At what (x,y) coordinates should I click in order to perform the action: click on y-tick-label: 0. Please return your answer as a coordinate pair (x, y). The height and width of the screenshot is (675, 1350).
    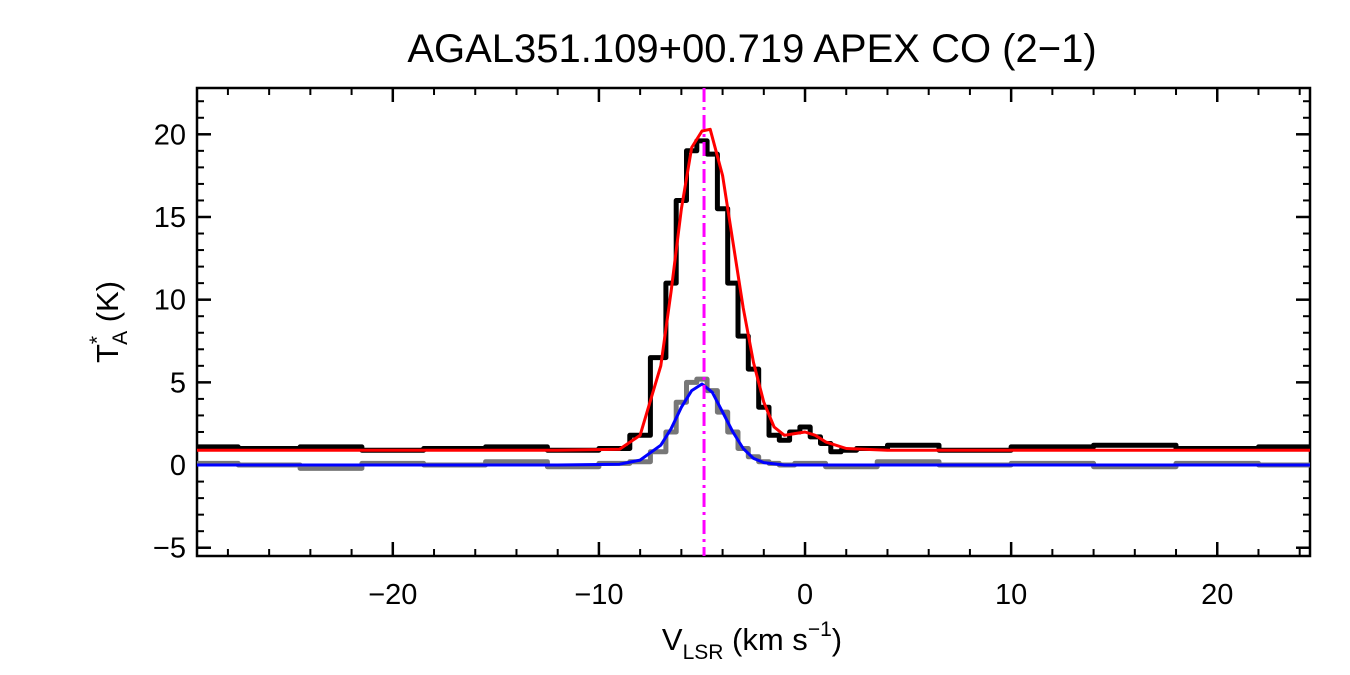
    Looking at the image, I should click on (178, 466).